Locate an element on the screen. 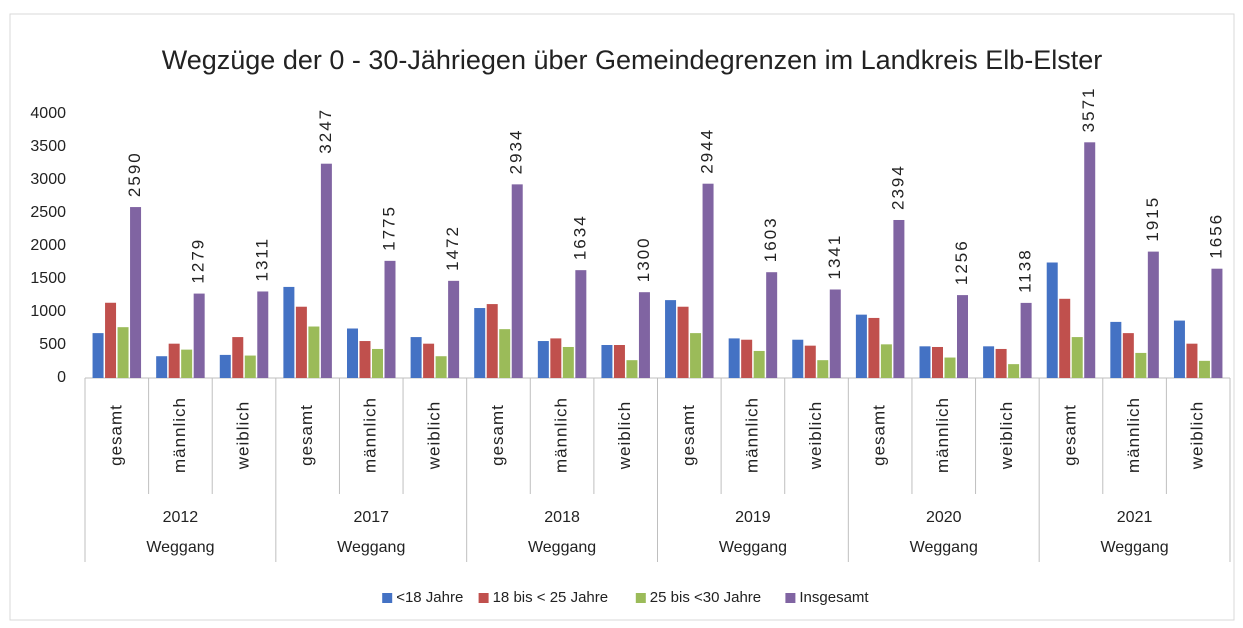 The image size is (1243, 628). data-label: 1256 is located at coordinates (961, 262).